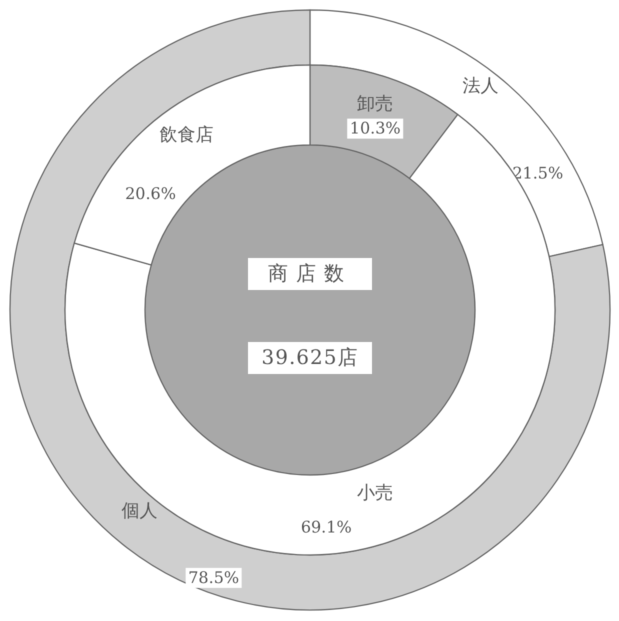  I want to click on slice-label: 個人, so click(140, 511).